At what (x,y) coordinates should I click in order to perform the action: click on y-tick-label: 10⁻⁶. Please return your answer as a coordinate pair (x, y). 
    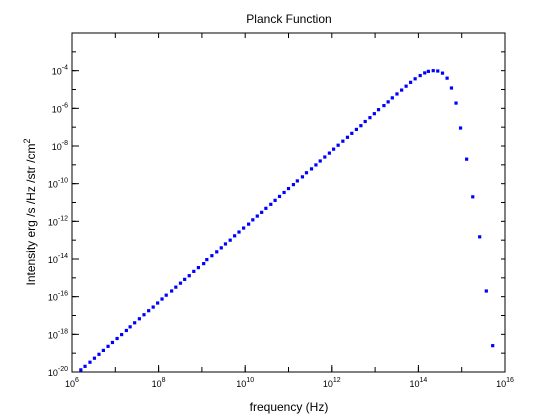
    Looking at the image, I should click on (60, 108).